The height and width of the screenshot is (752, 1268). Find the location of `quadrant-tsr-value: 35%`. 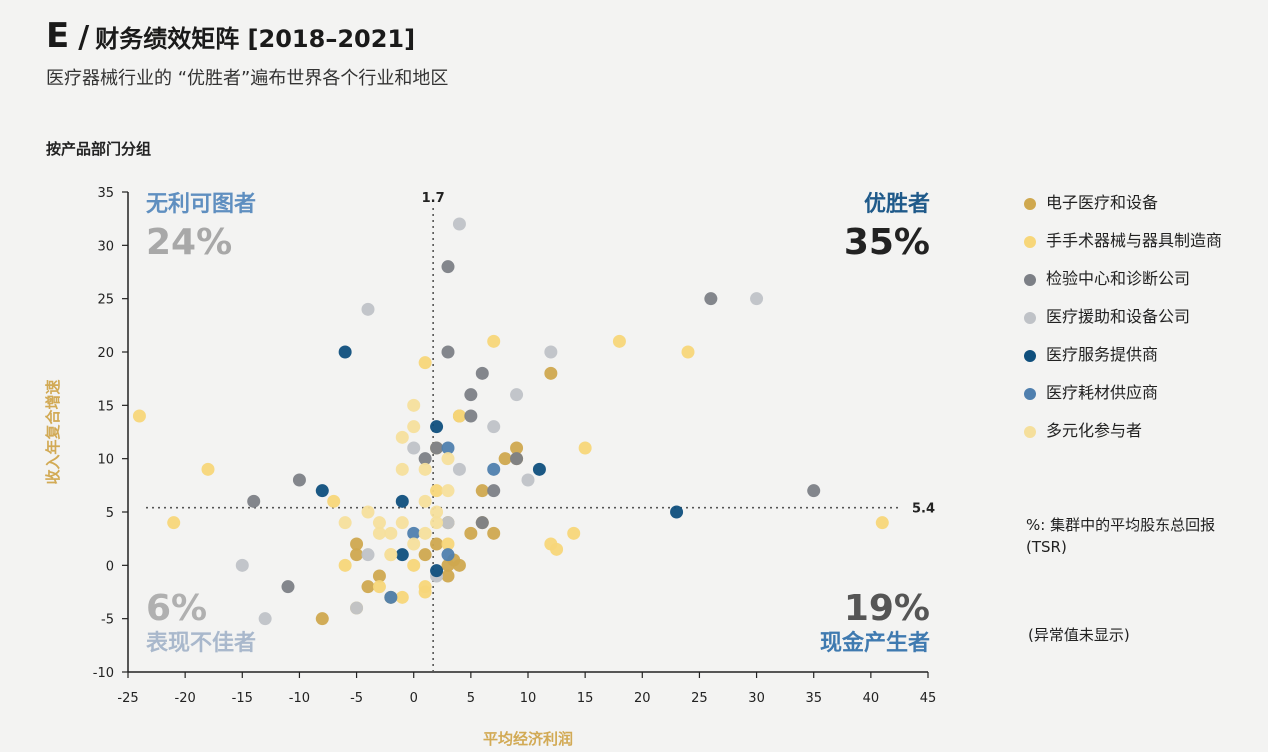

quadrant-tsr-value: 35% is located at coordinates (887, 242).